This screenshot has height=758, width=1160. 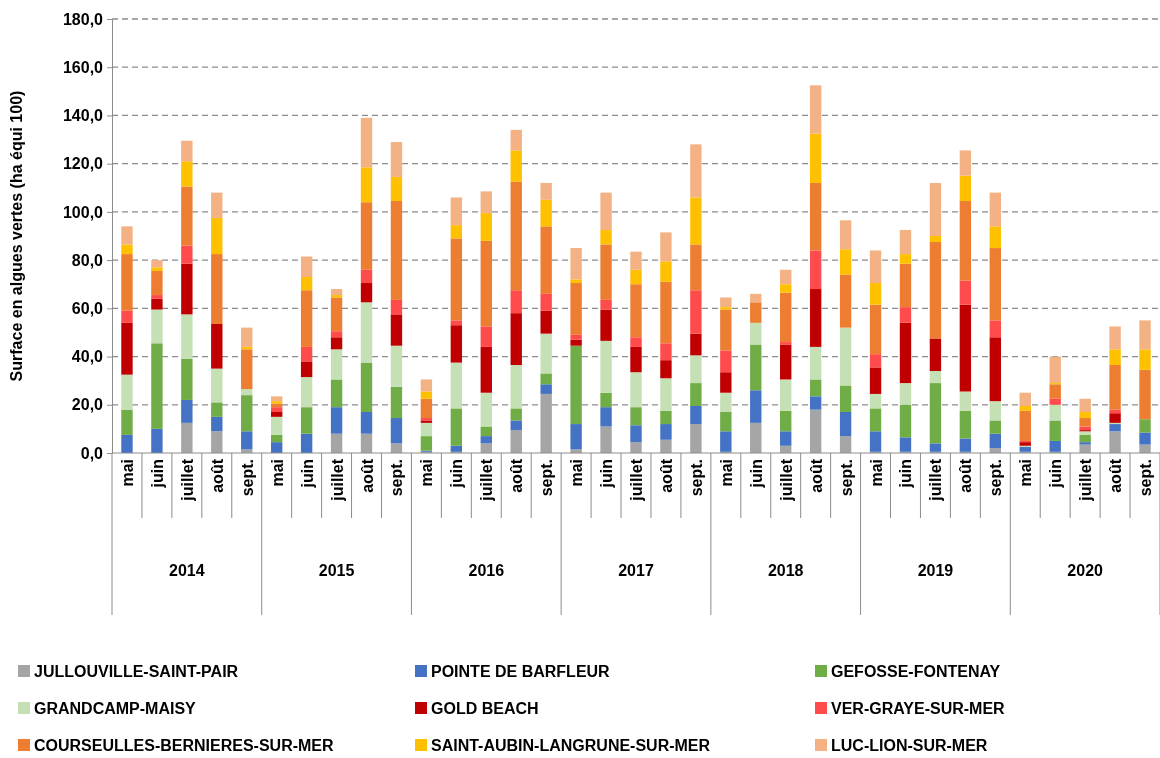 I want to click on text: 2016, so click(x=486, y=570).